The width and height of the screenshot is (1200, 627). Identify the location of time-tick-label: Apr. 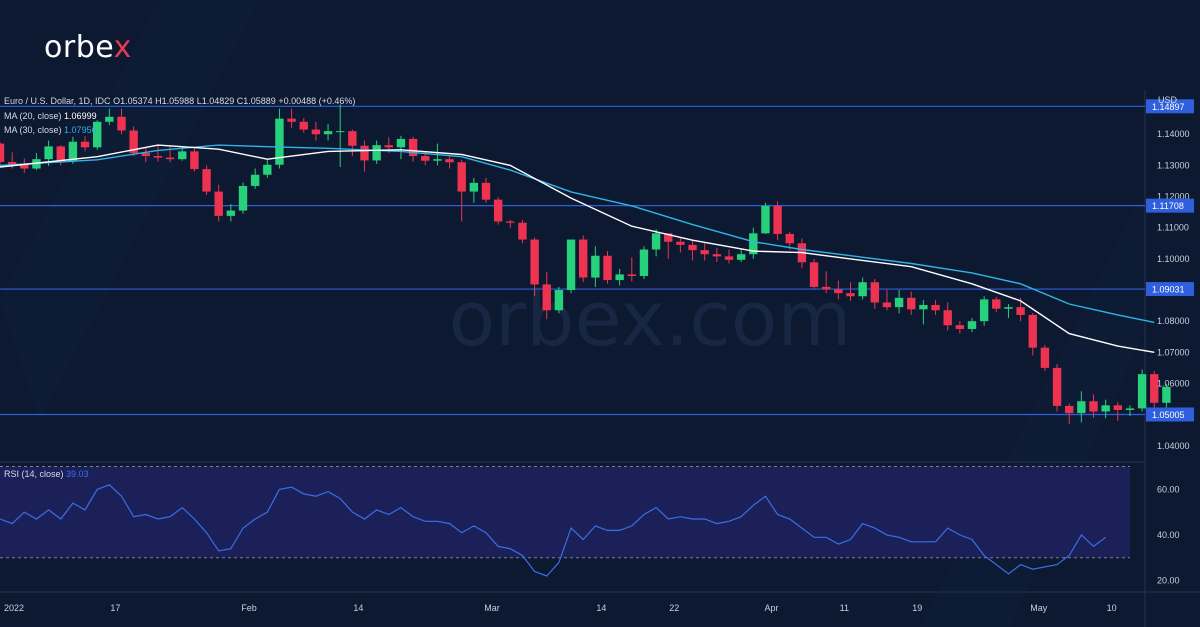
(771, 608).